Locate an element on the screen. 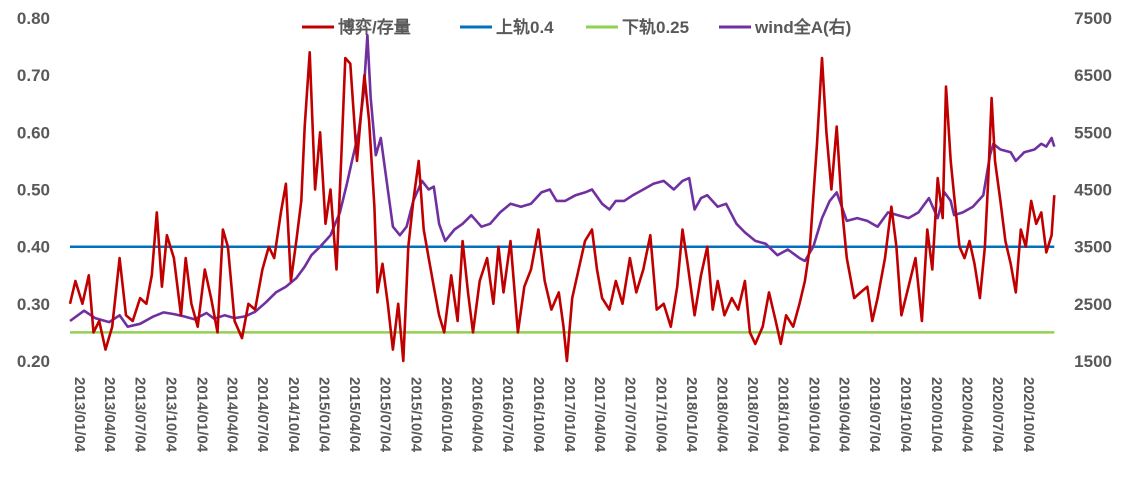  x-tick-label: 2018/01/04 is located at coordinates (691, 415).